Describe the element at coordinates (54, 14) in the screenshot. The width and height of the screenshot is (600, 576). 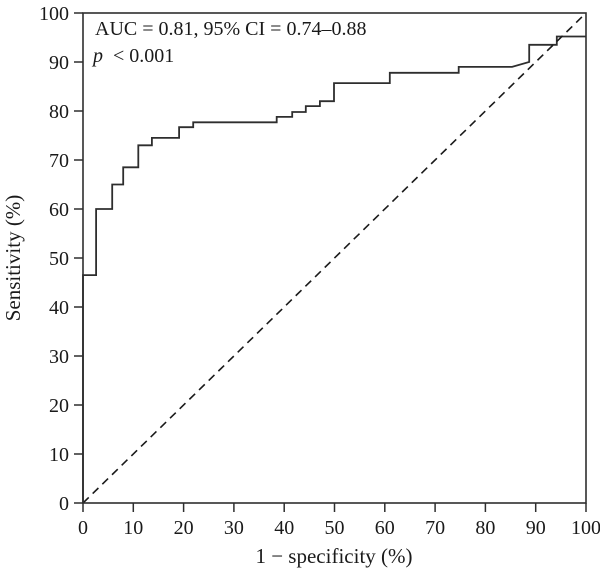
I see `y-tick-label: 100` at that location.